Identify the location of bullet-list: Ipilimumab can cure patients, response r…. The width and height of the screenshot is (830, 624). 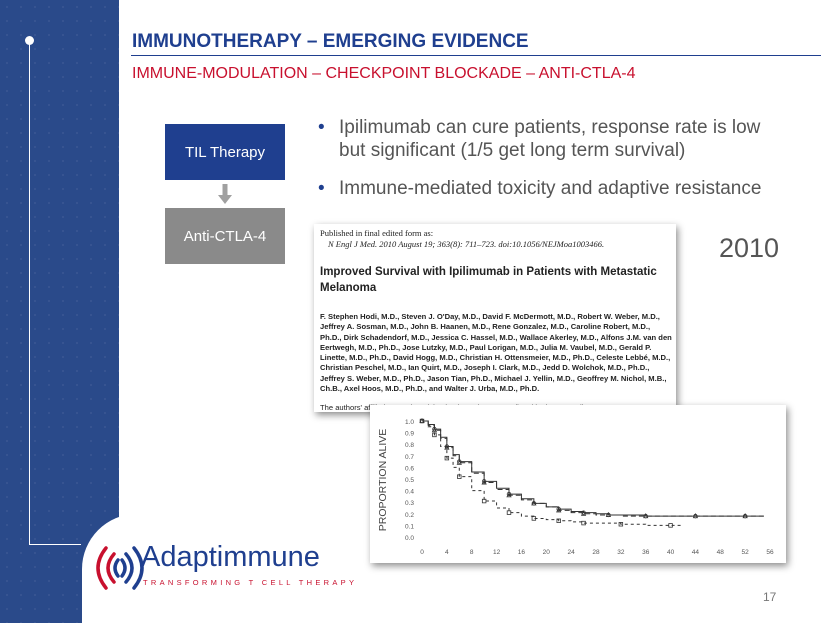
(553, 165).